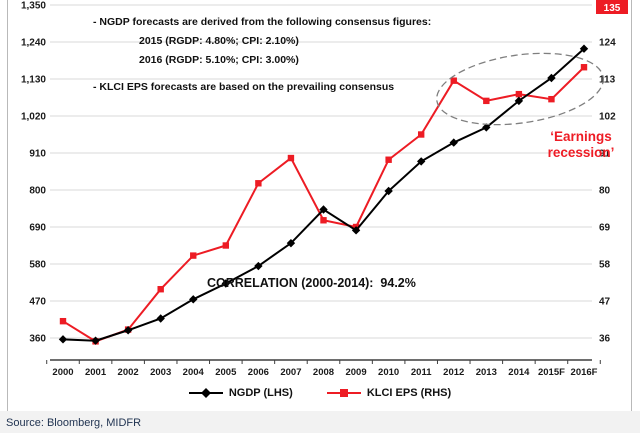 Image resolution: width=640 pixels, height=433 pixels. What do you see at coordinates (37, 190) in the screenshot?
I see `left-axis-tick: 800` at bounding box center [37, 190].